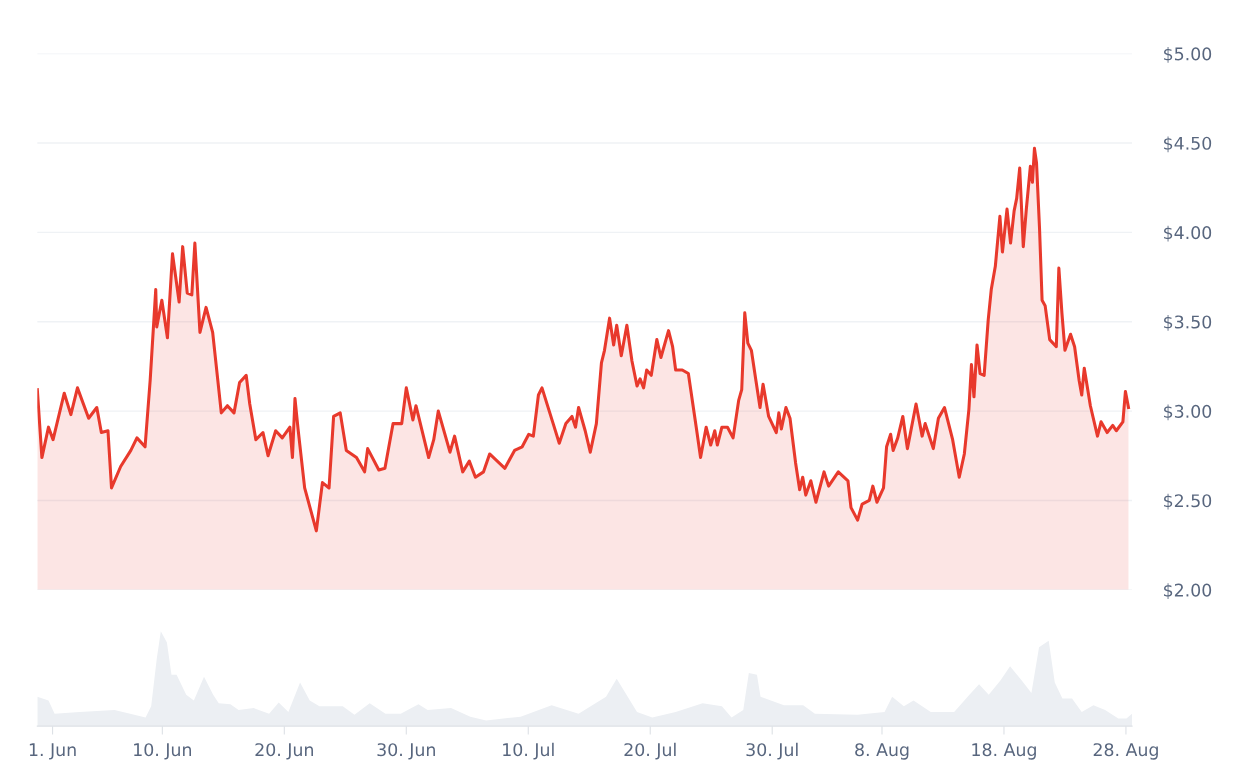  What do you see at coordinates (284, 751) in the screenshot?
I see `x-tick-label: 20. Jun` at bounding box center [284, 751].